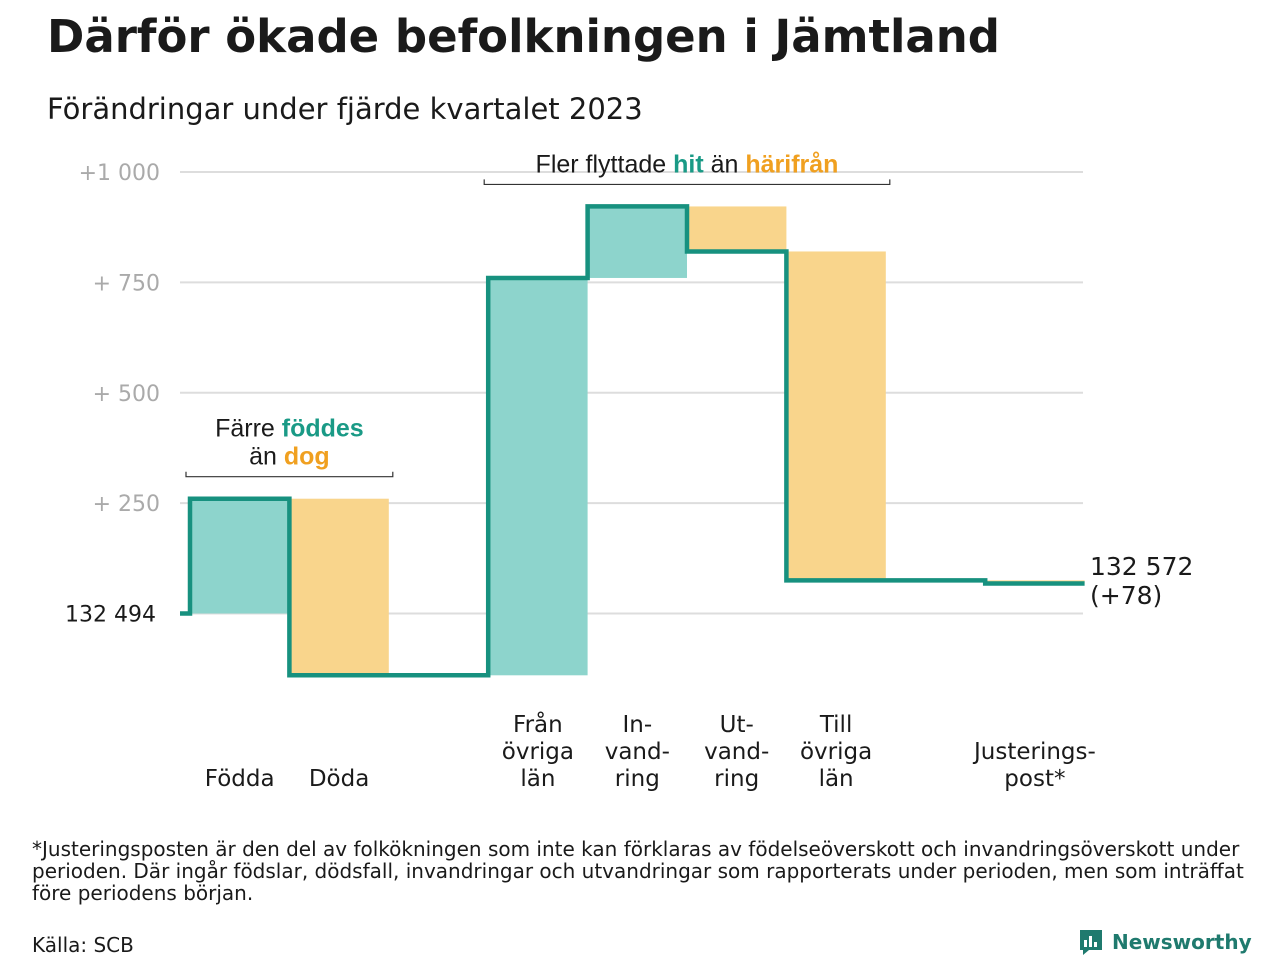 This screenshot has height=960, width=1280. Describe the element at coordinates (1182, 942) in the screenshot. I see `brand-name: Newsworthy` at that location.